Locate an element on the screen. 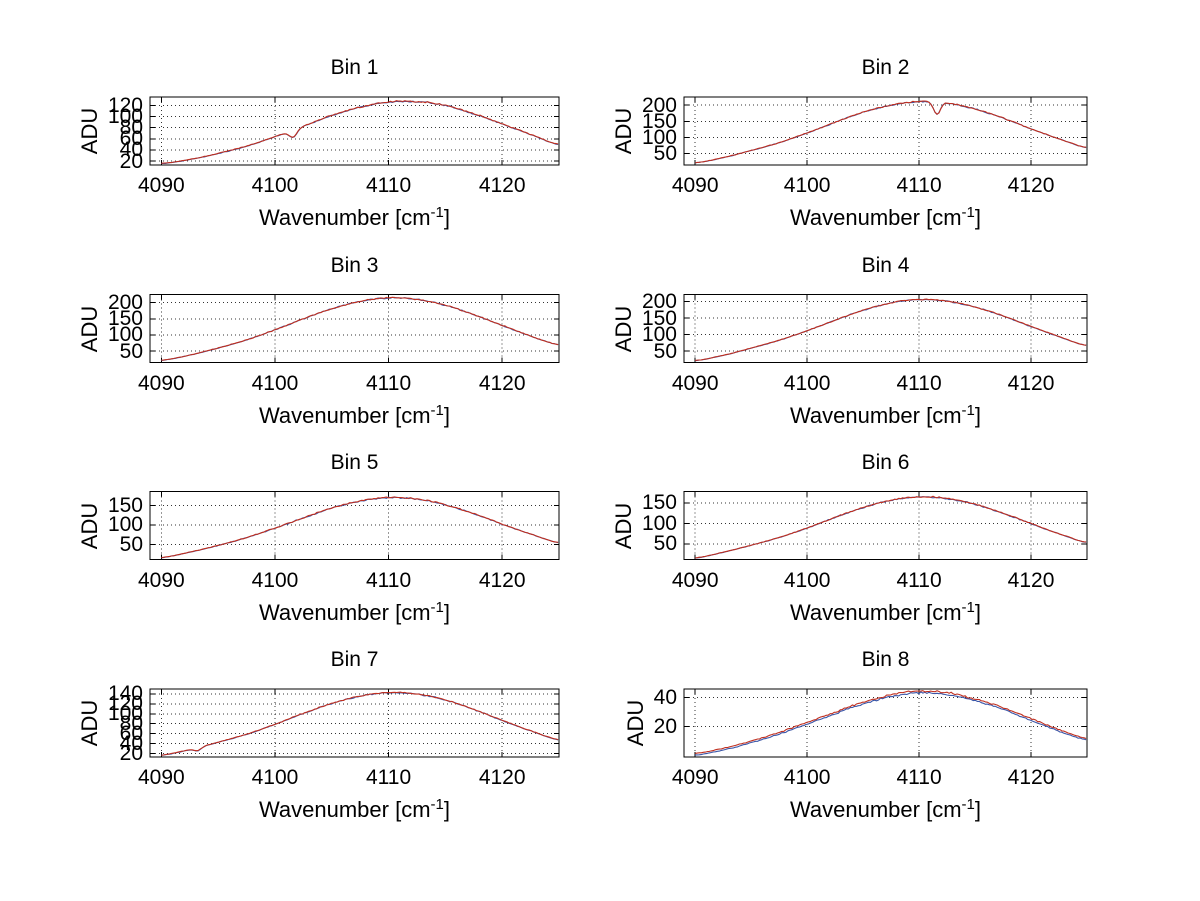  y-tick-label: 120 is located at coordinates (125, 105).